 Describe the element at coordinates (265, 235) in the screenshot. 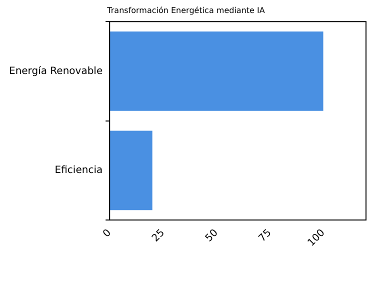

I see `x-tick-label: 75` at that location.